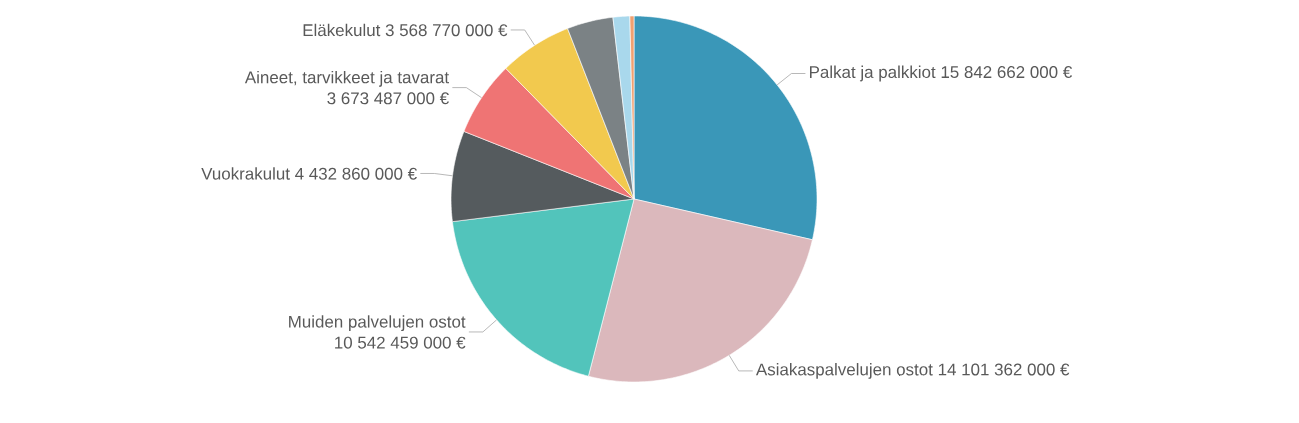 The image size is (1299, 423). What do you see at coordinates (1004, 369) in the screenshot?
I see `data-label: 14 101 362 000 €` at bounding box center [1004, 369].